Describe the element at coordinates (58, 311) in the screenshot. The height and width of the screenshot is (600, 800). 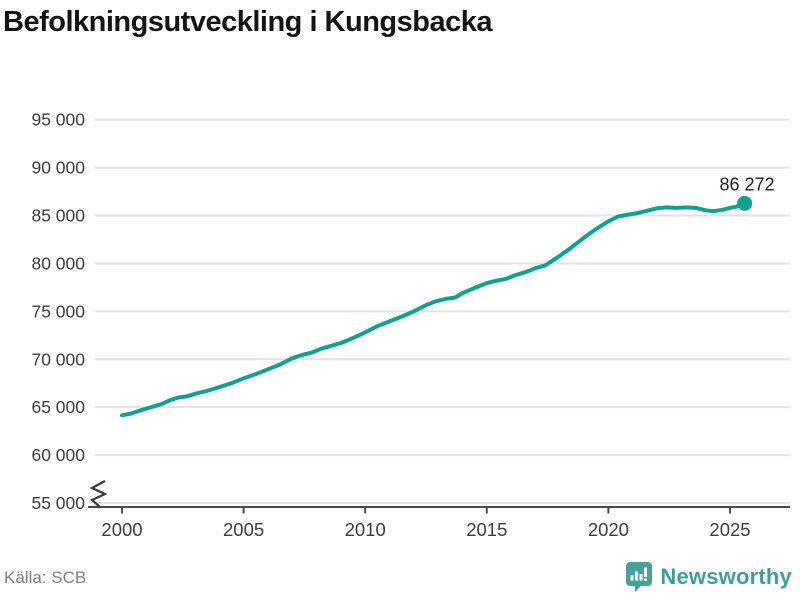
I see `y-tick-label-75000: 75 000` at that location.